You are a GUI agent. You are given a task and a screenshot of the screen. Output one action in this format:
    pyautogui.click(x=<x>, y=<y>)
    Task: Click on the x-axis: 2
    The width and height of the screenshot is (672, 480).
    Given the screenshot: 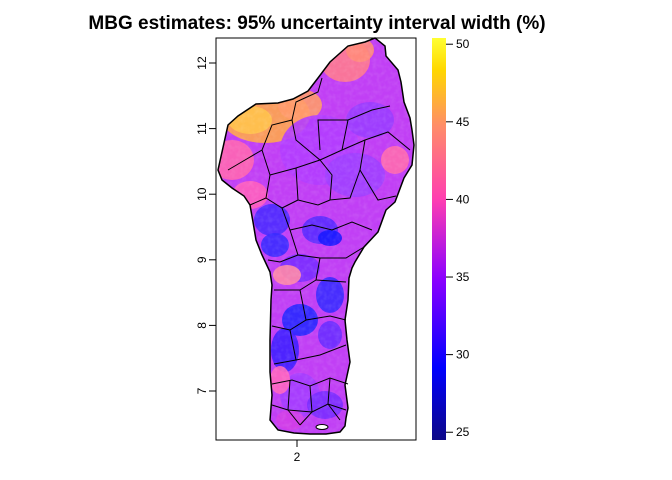 What is the action you would take?
    pyautogui.click(x=297, y=452)
    